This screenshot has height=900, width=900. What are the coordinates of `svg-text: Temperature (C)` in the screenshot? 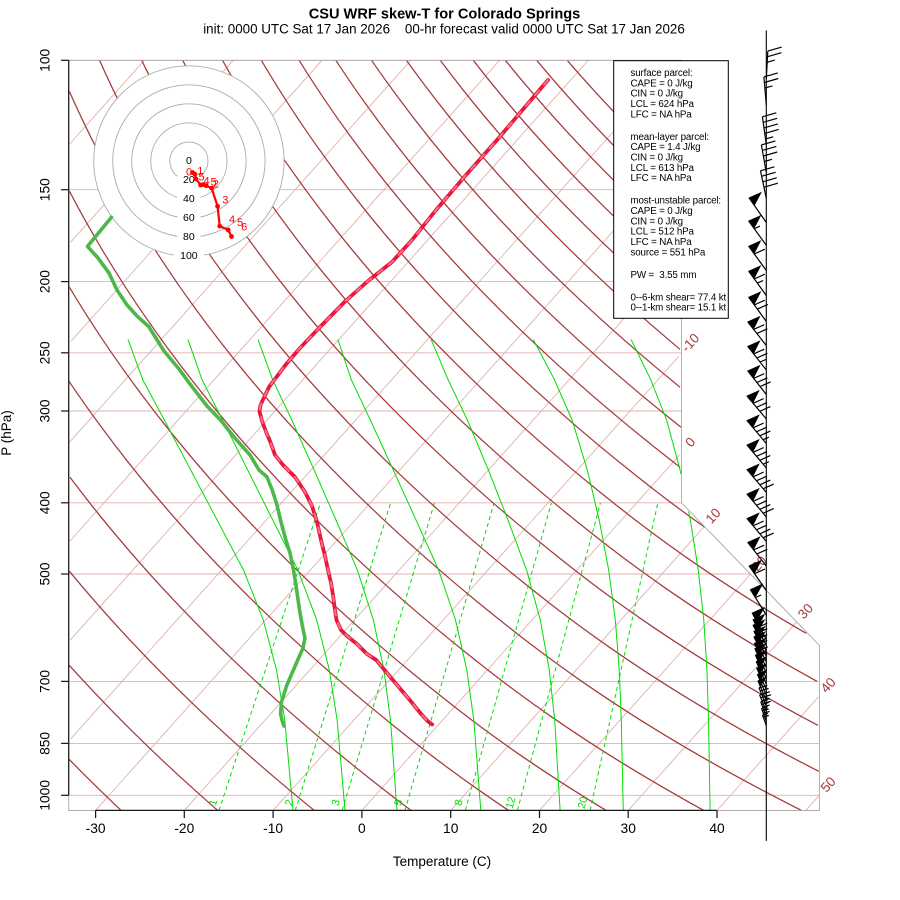 It's located at (442, 861).